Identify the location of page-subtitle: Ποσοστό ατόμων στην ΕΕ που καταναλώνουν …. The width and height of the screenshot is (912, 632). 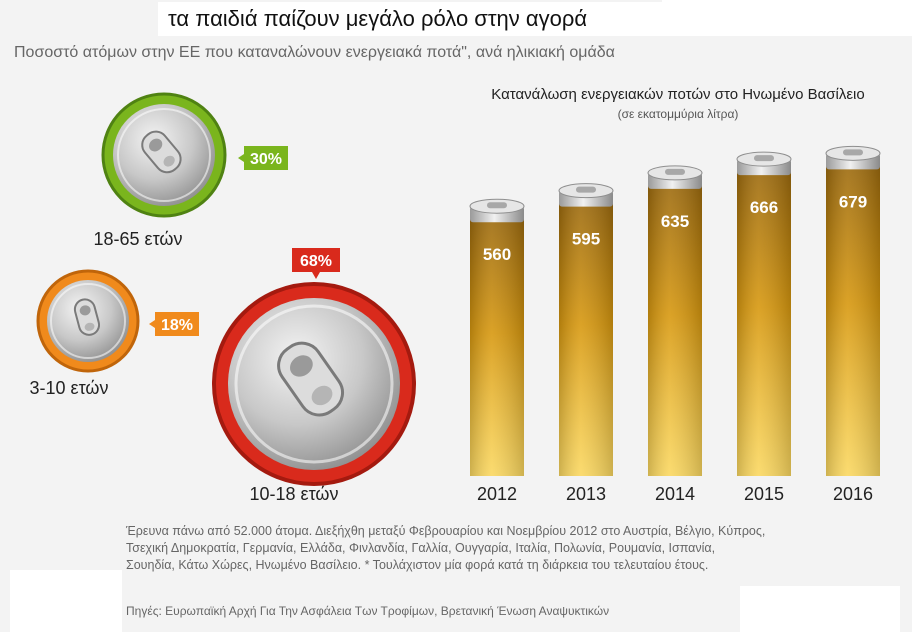
(314, 52).